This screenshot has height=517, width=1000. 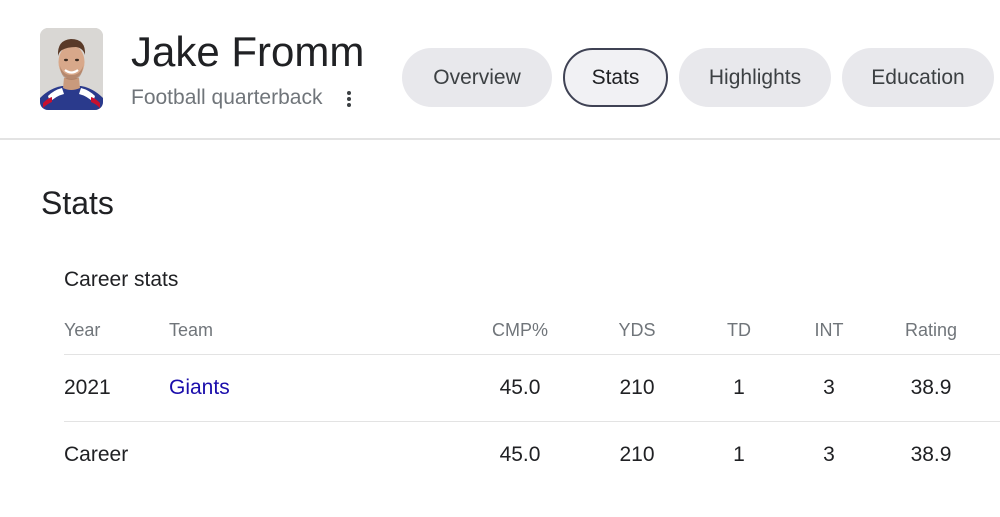 I want to click on cell-year: 2021, so click(x=87, y=387).